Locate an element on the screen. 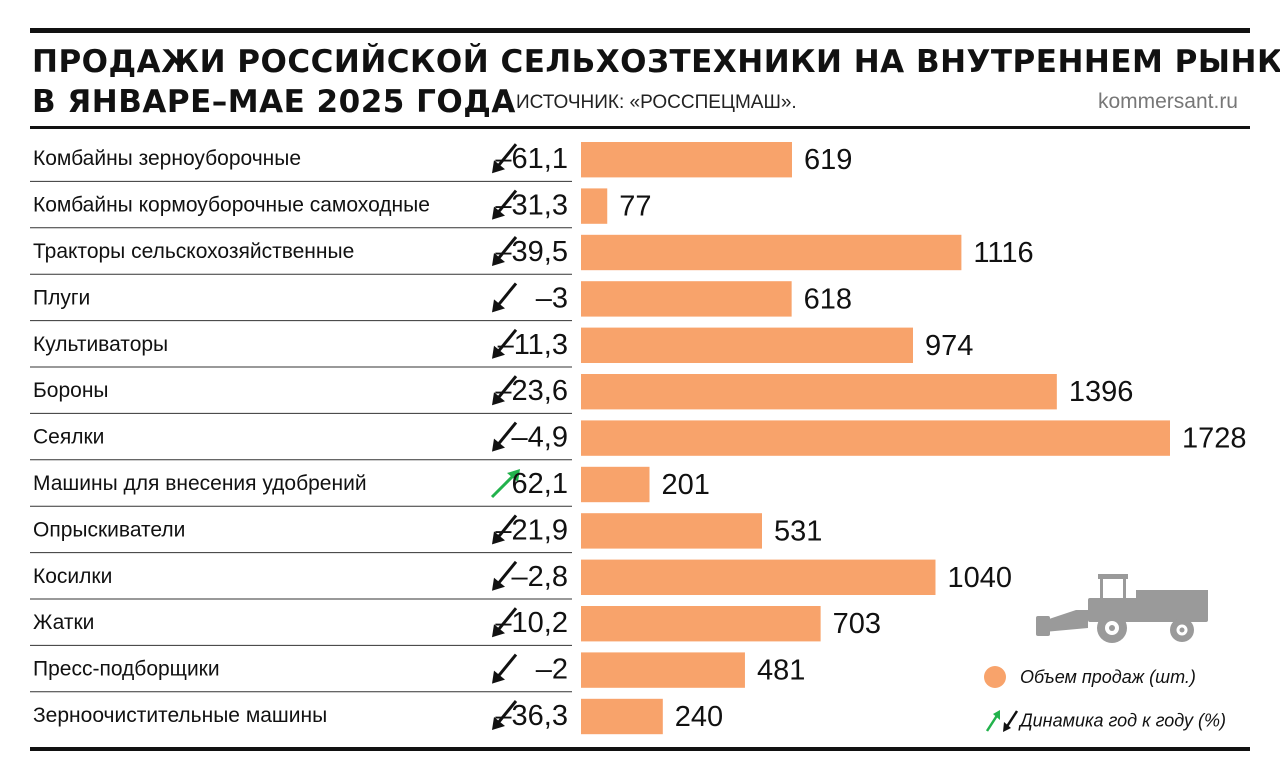 Image resolution: width=1280 pixels, height=780 pixels. header-rule is located at coordinates (640, 127).